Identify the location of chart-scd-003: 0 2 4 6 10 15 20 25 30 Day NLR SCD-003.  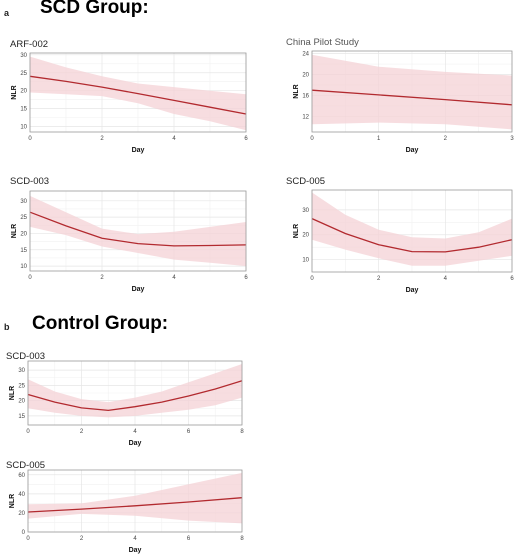
(129, 235).